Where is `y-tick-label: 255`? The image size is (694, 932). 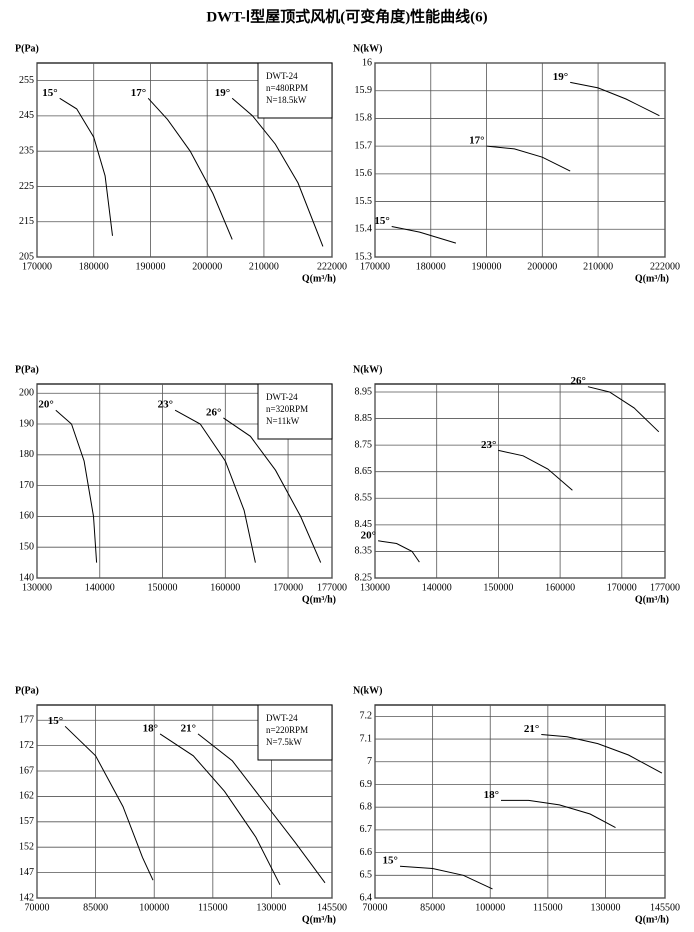 y-tick-label: 255 is located at coordinates (26, 80).